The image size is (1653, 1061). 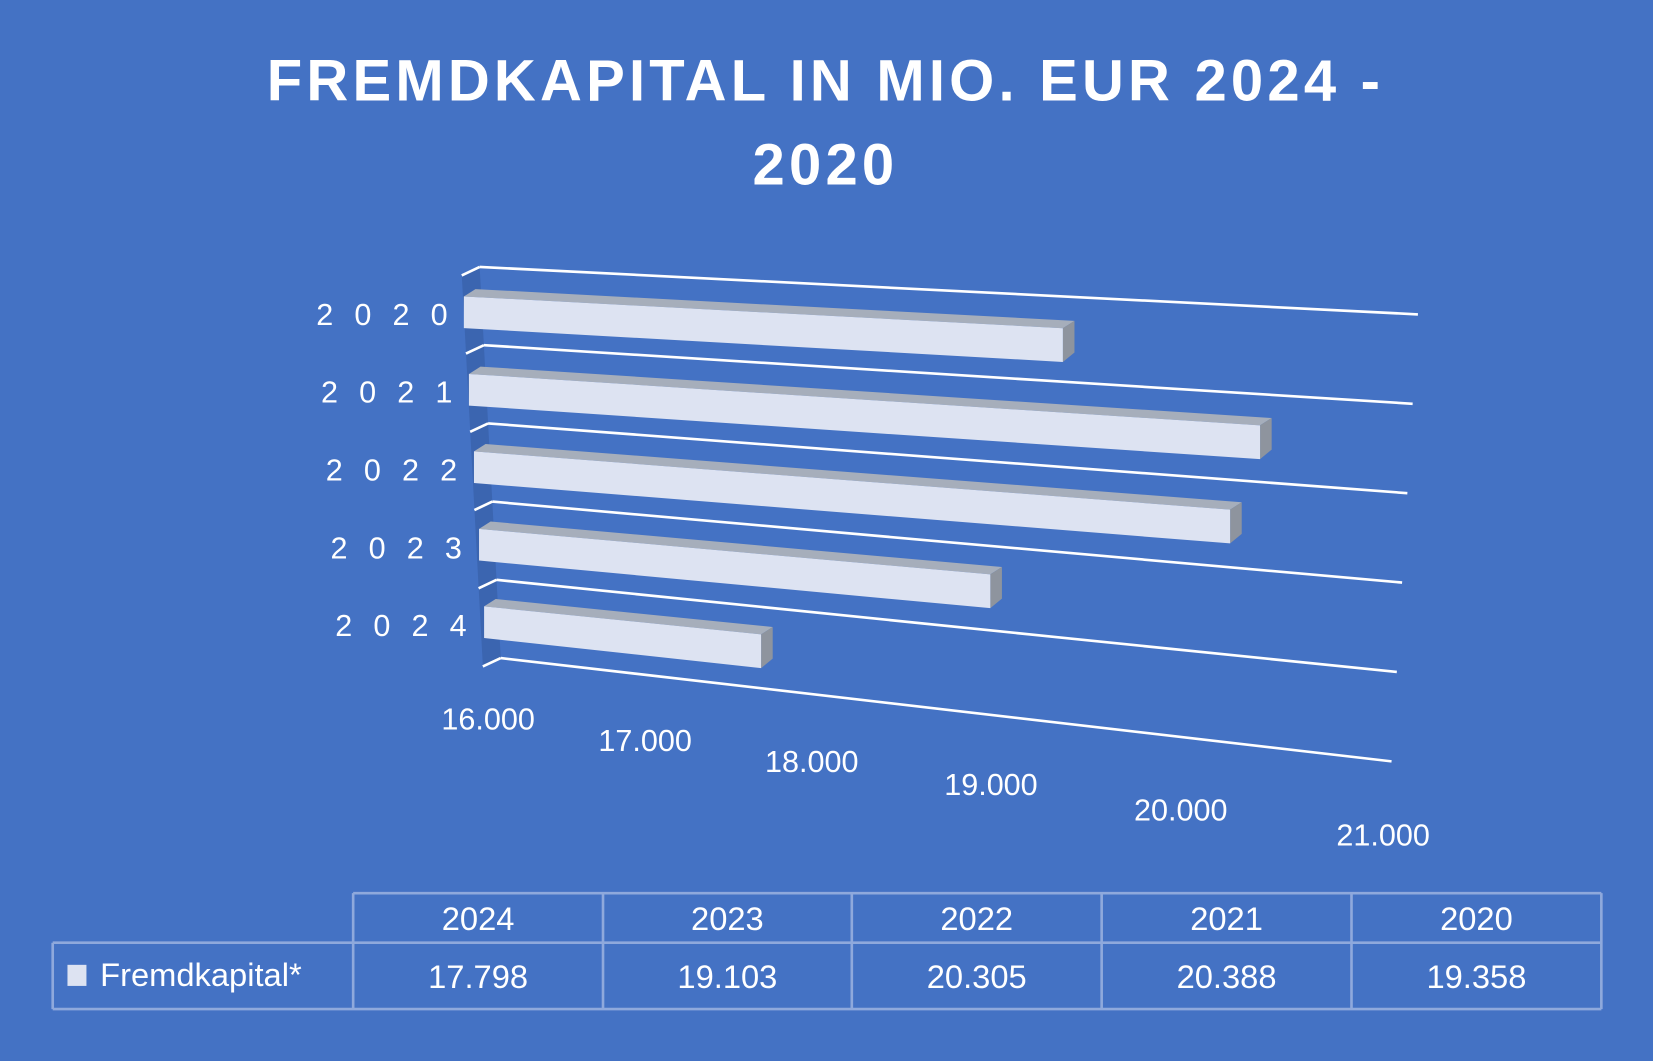 What do you see at coordinates (1226, 918) in the screenshot?
I see `table-header-cell: 2021` at bounding box center [1226, 918].